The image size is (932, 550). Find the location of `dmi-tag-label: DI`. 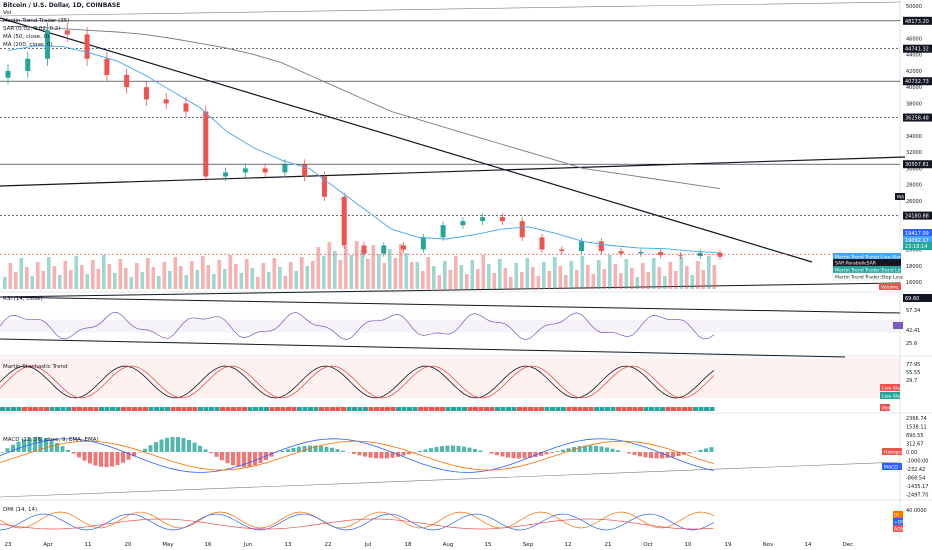

dmi-tag-label: DI is located at coordinates (896, 516).